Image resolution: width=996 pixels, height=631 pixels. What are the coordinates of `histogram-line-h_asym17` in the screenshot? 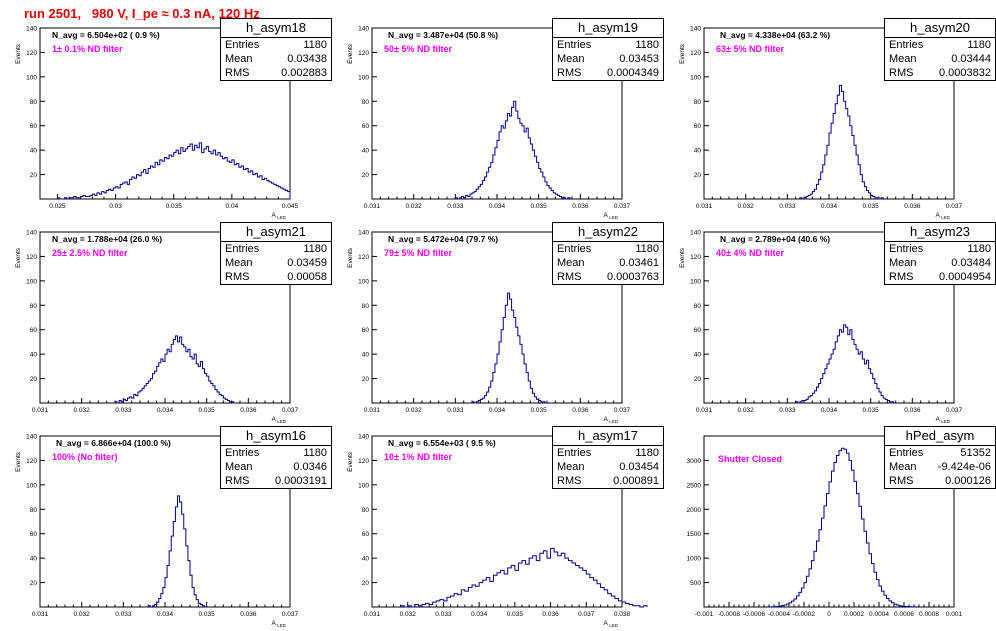 It's located at (524, 577).